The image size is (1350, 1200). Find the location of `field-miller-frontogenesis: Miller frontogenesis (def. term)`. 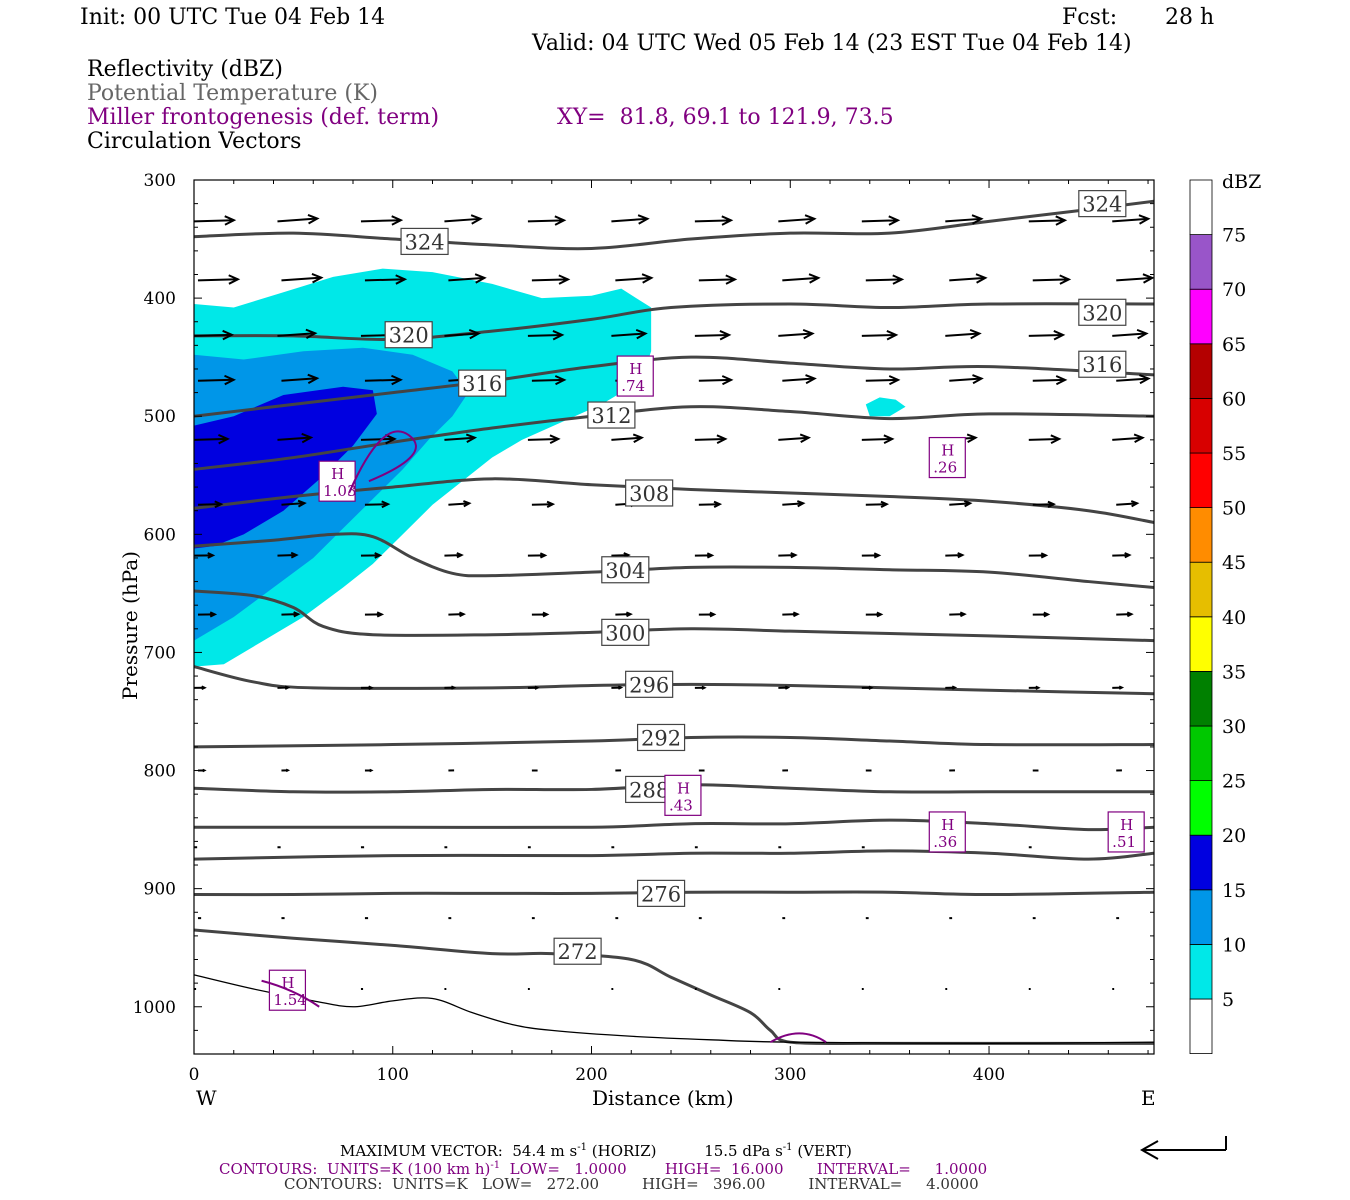

field-miller-frontogenesis: Miller frontogenesis (def. term) is located at coordinates (263, 117).